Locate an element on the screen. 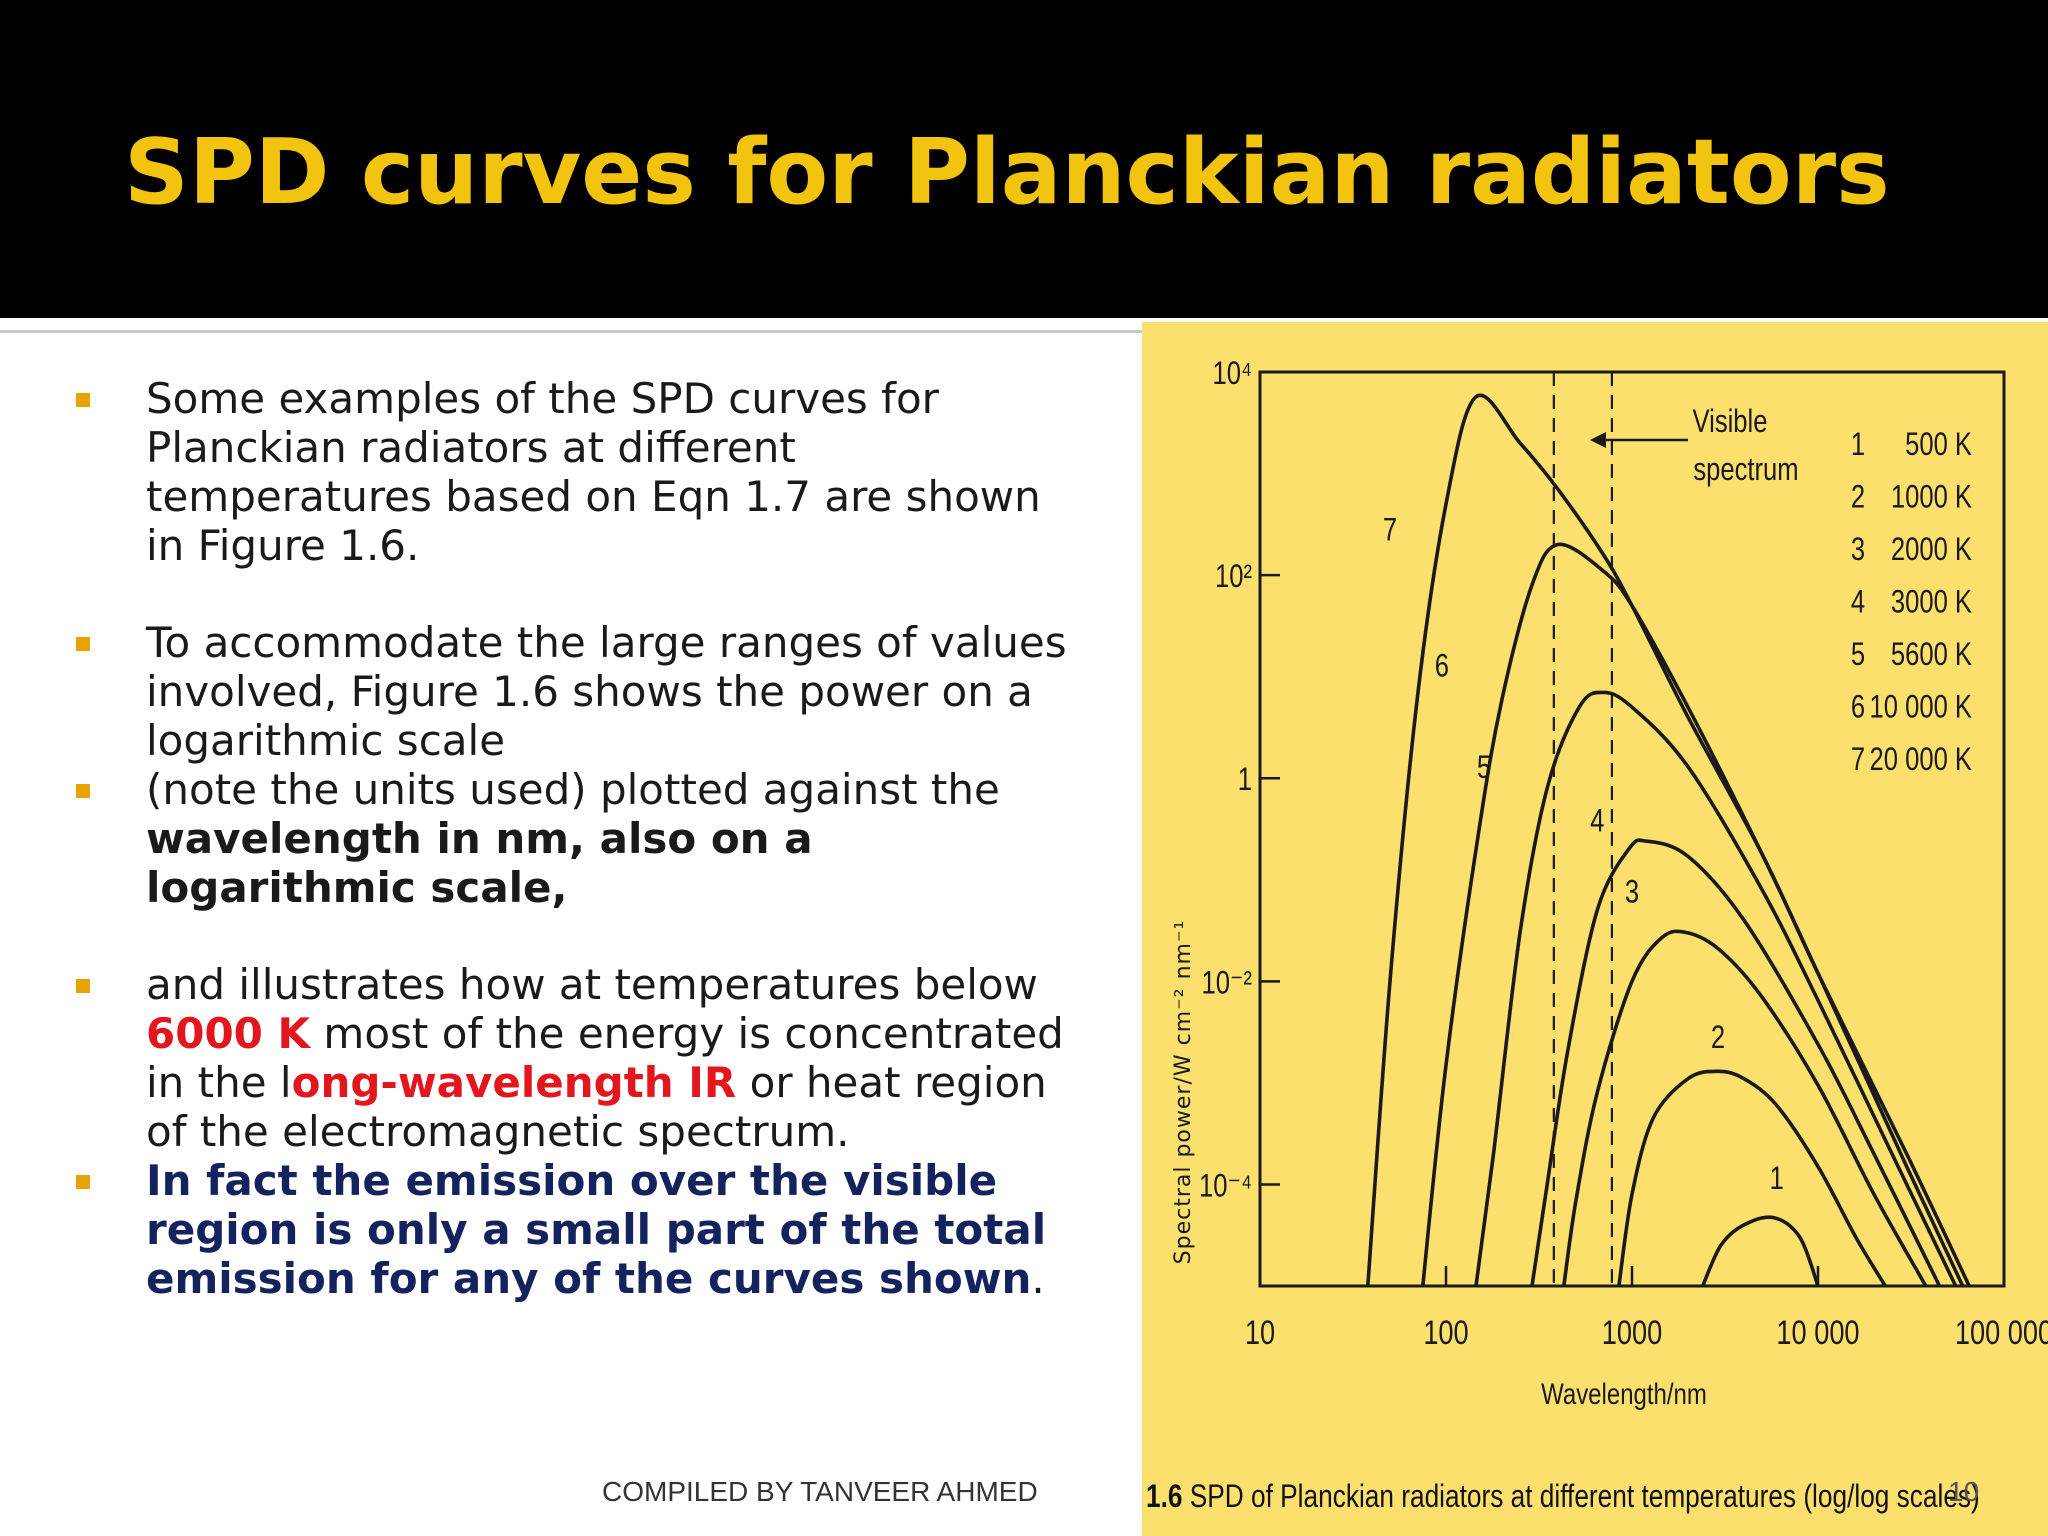 This screenshot has width=2048, height=1536. y-tick-label: 10⁻⁴ is located at coordinates (1225, 1186).